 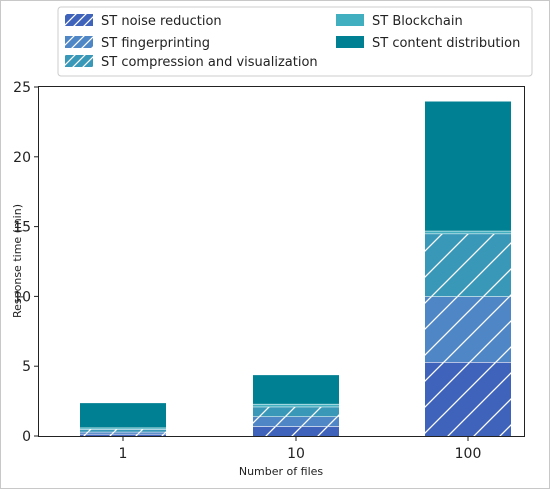 I want to click on bar-st-noise-reduction-1-hatch, so click(x=123, y=434).